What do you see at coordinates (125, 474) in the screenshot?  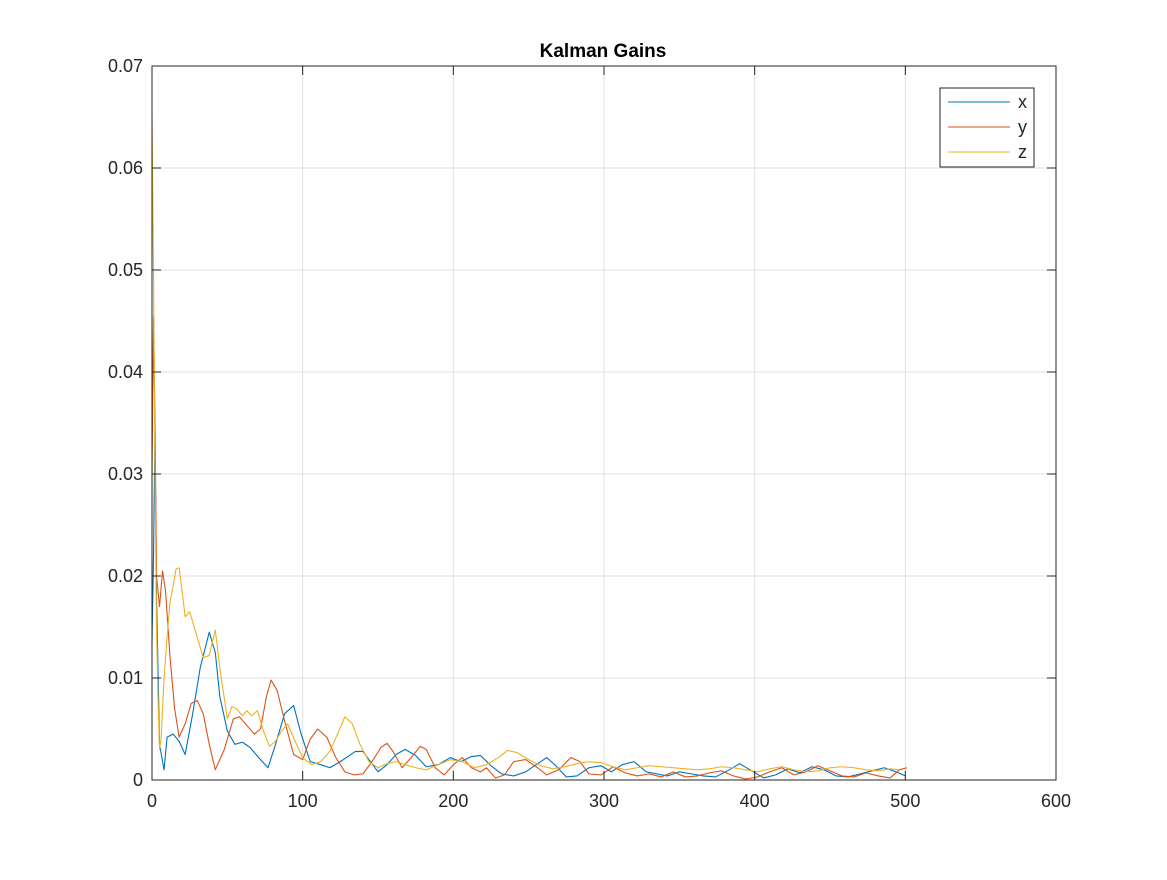 I see `y-tick-label: 0.03` at bounding box center [125, 474].